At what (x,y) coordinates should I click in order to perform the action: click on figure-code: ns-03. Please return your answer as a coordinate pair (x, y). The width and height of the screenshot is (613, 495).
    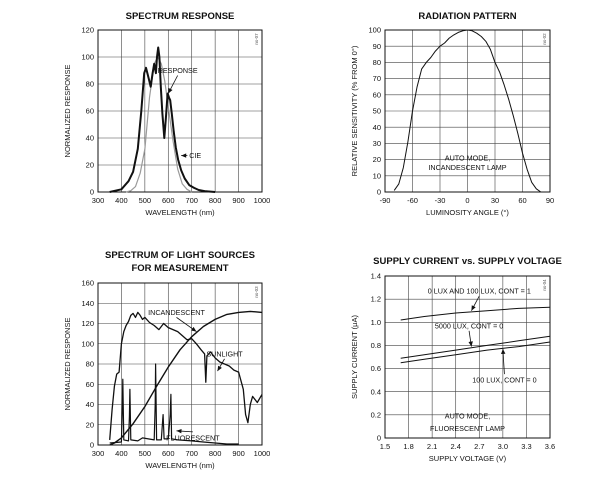
    Looking at the image, I should click on (256, 292).